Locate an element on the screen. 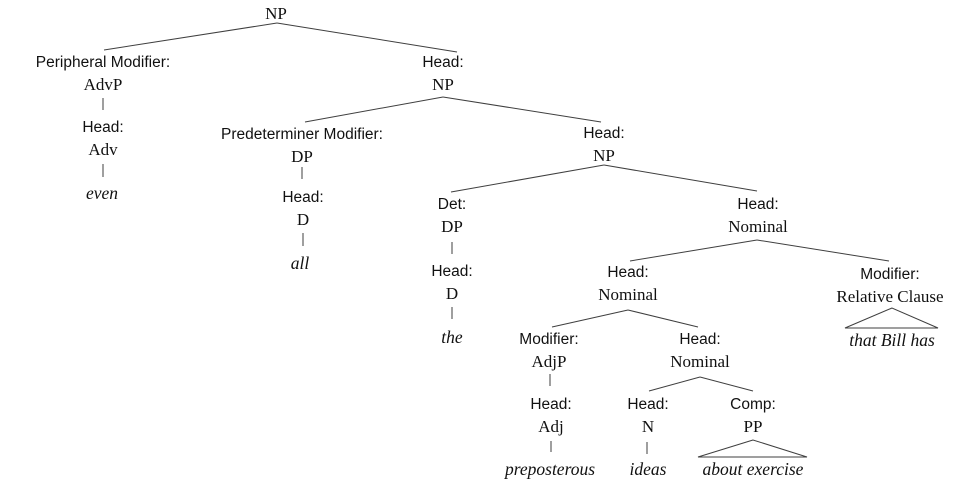  category-label: Adv is located at coordinates (103, 149).